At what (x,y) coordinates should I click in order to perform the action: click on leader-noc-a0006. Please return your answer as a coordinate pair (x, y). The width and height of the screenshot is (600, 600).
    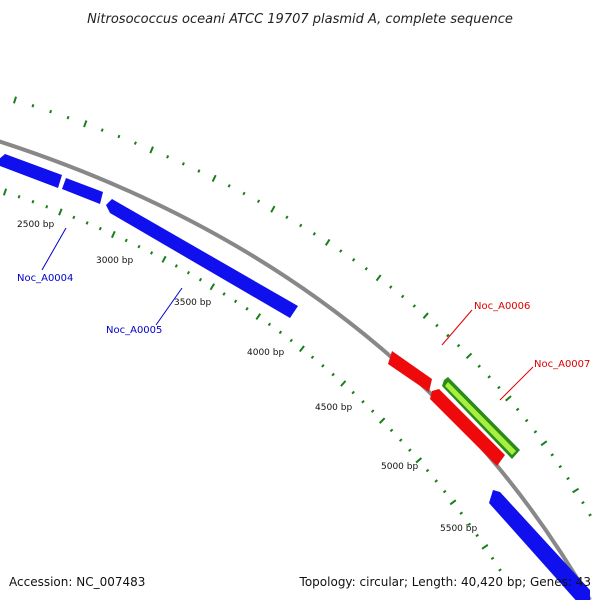
    Looking at the image, I should click on (457, 327).